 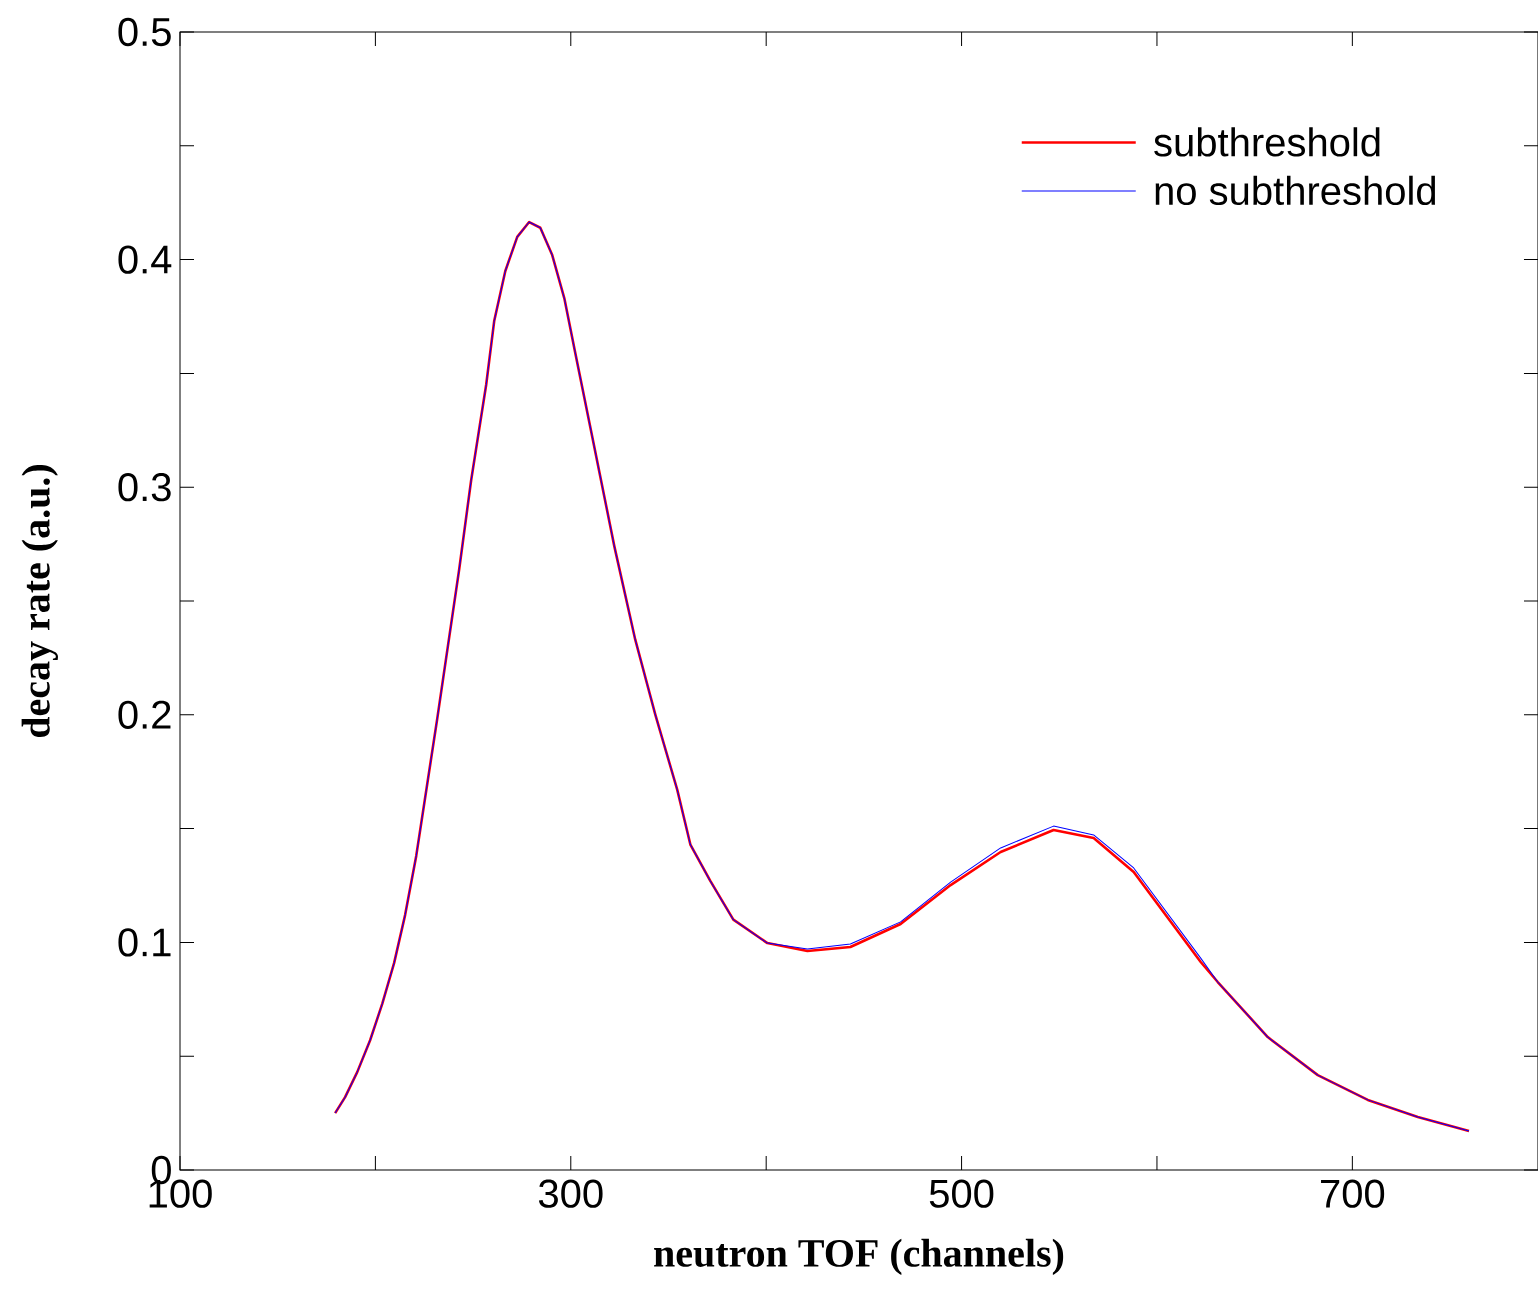 What do you see at coordinates (1353, 1193) in the screenshot?
I see `x-tick-label: 700` at bounding box center [1353, 1193].